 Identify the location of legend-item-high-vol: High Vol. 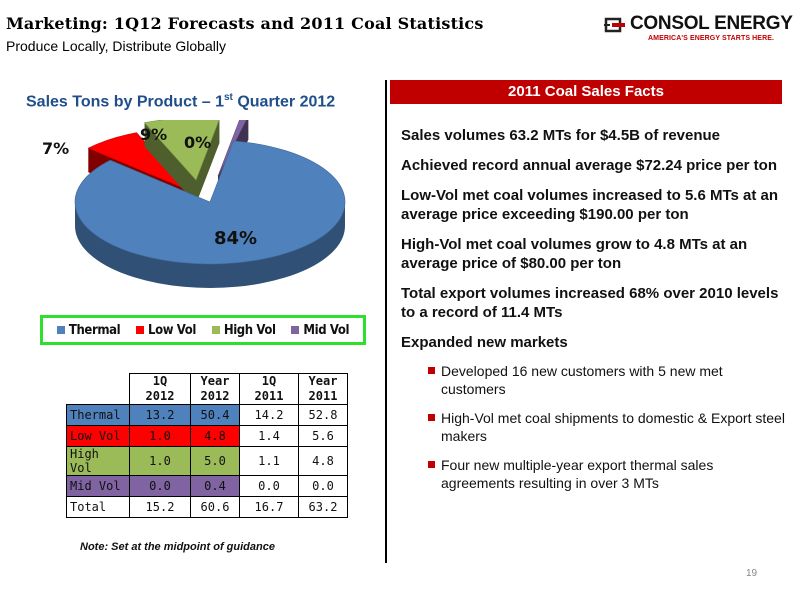
(243, 330).